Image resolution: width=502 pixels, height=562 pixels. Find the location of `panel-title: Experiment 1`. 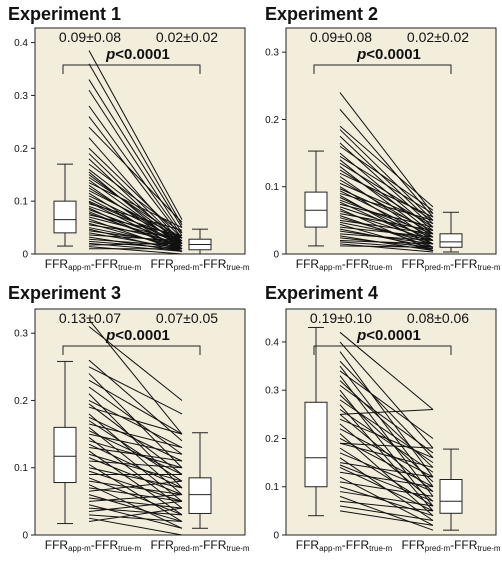

panel-title: Experiment 1 is located at coordinates (65, 14).